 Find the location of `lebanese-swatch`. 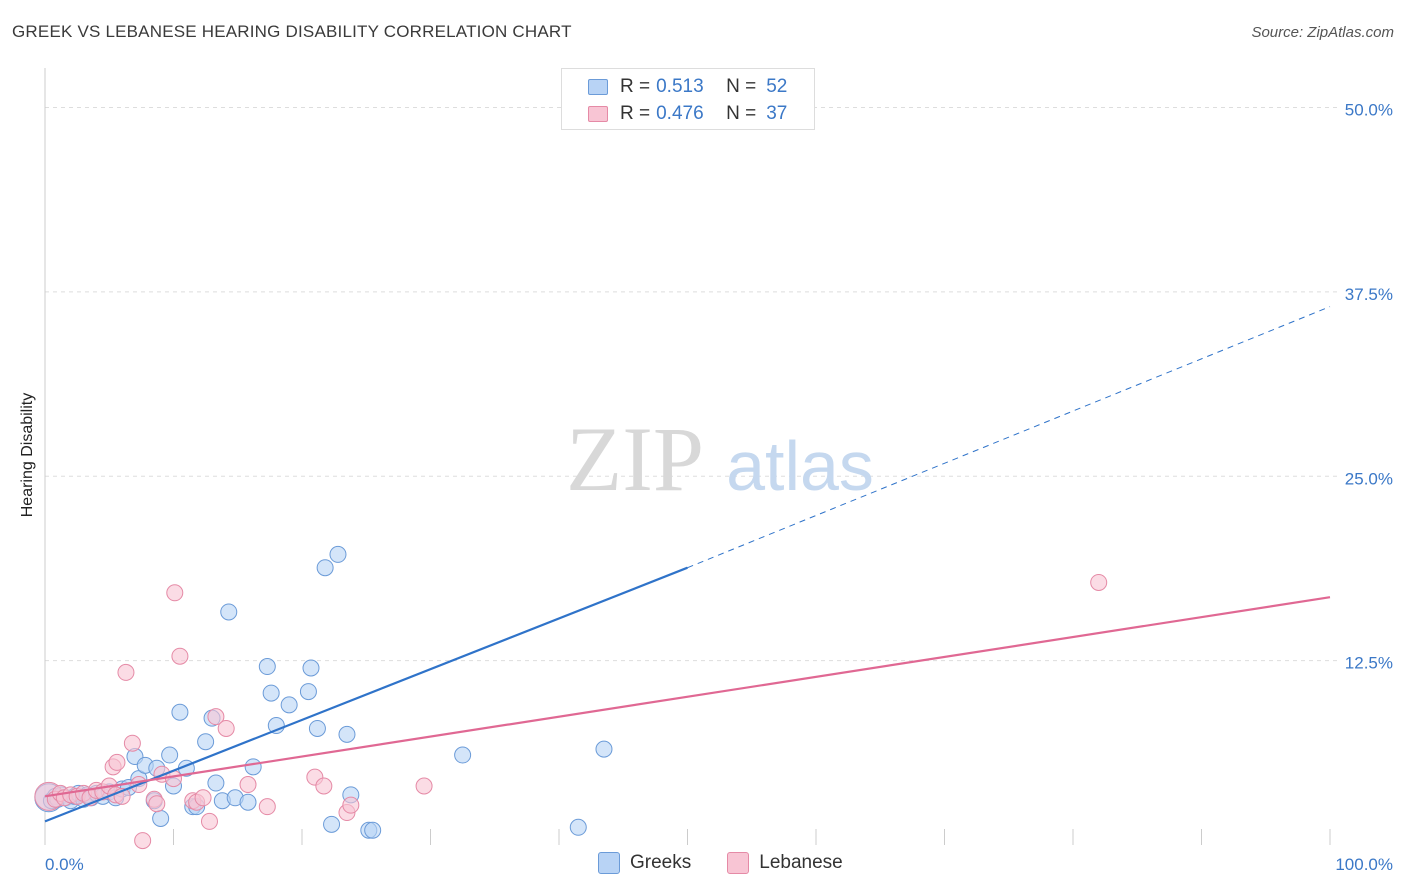

lebanese-swatch is located at coordinates (598, 114).